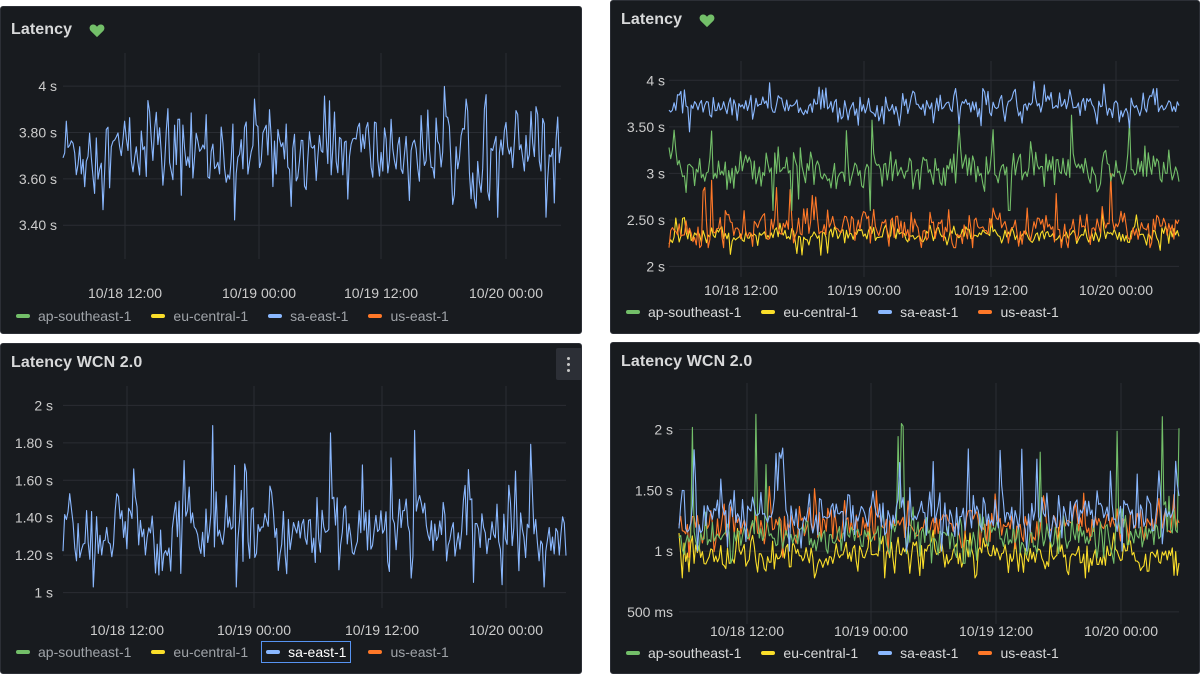 This screenshot has width=1200, height=674. What do you see at coordinates (47, 86) in the screenshot?
I see `y-tick-label: 4 s` at bounding box center [47, 86].